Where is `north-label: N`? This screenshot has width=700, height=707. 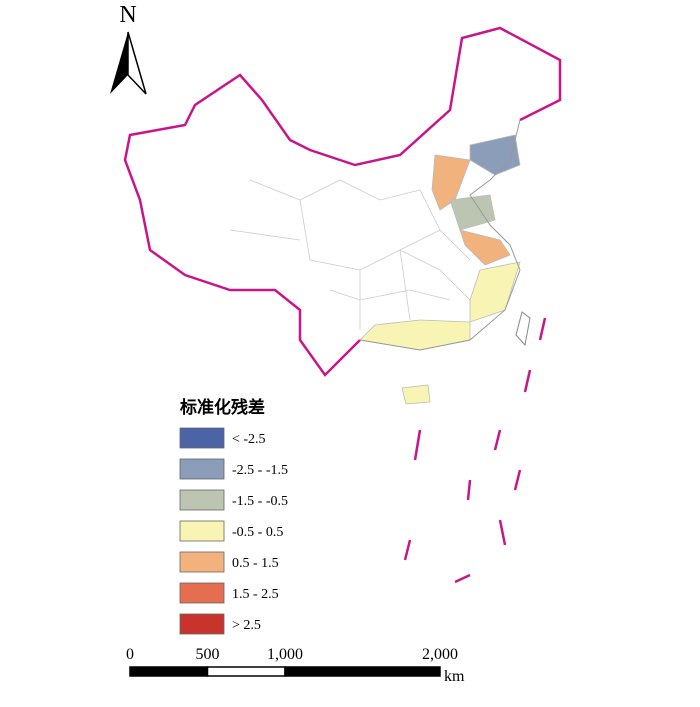 north-label: N is located at coordinates (127, 15).